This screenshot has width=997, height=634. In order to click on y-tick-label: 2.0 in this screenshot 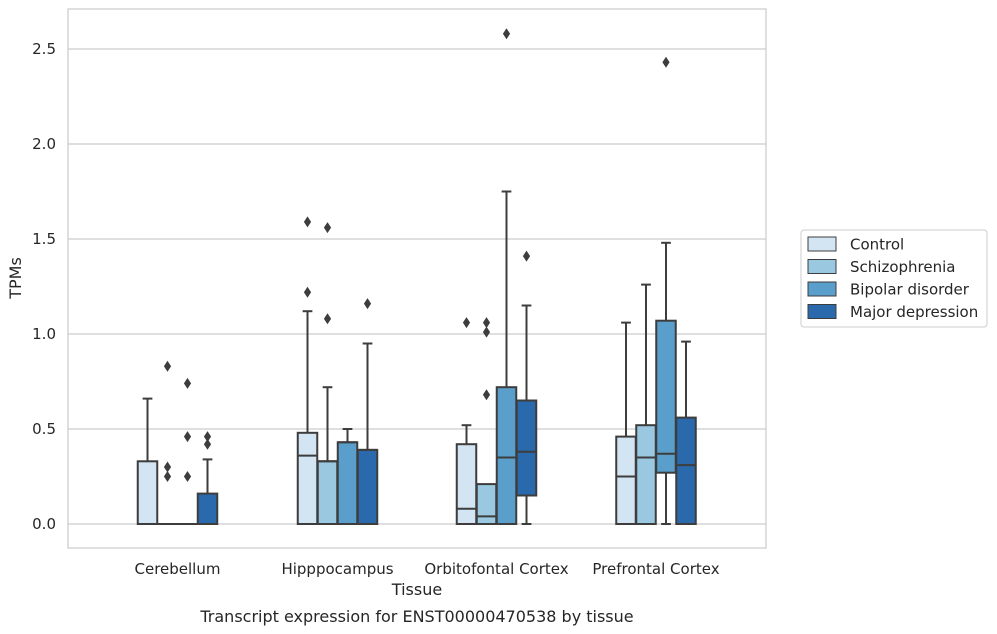, I will do `click(44, 144)`.